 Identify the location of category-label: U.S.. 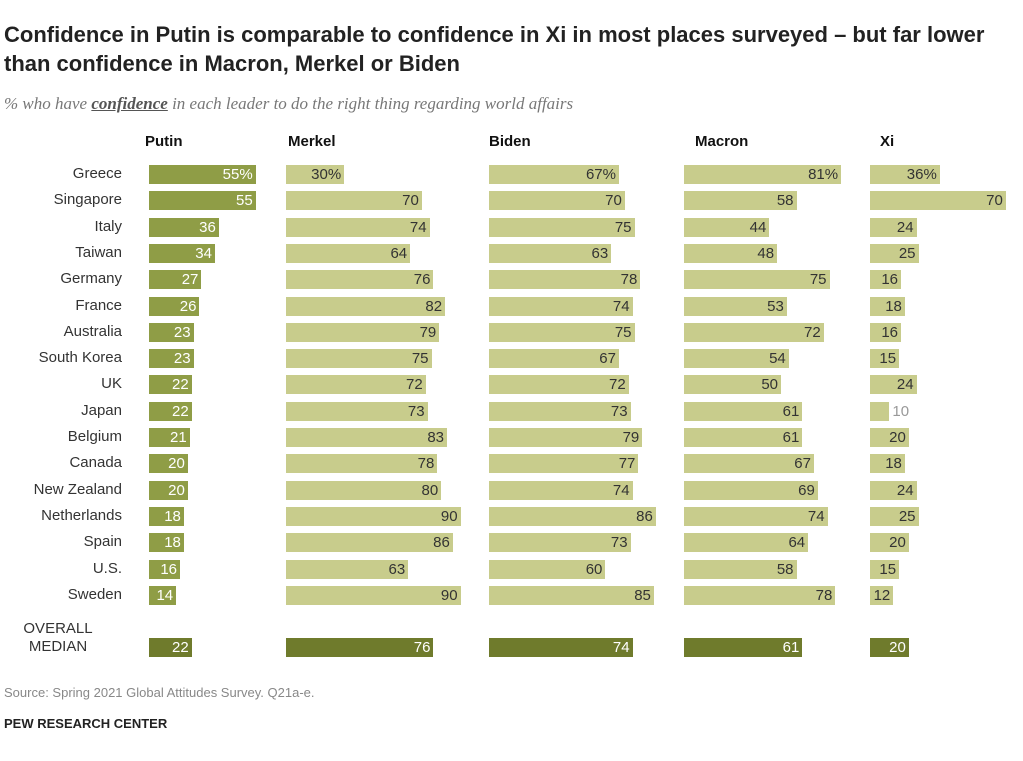
(107, 568).